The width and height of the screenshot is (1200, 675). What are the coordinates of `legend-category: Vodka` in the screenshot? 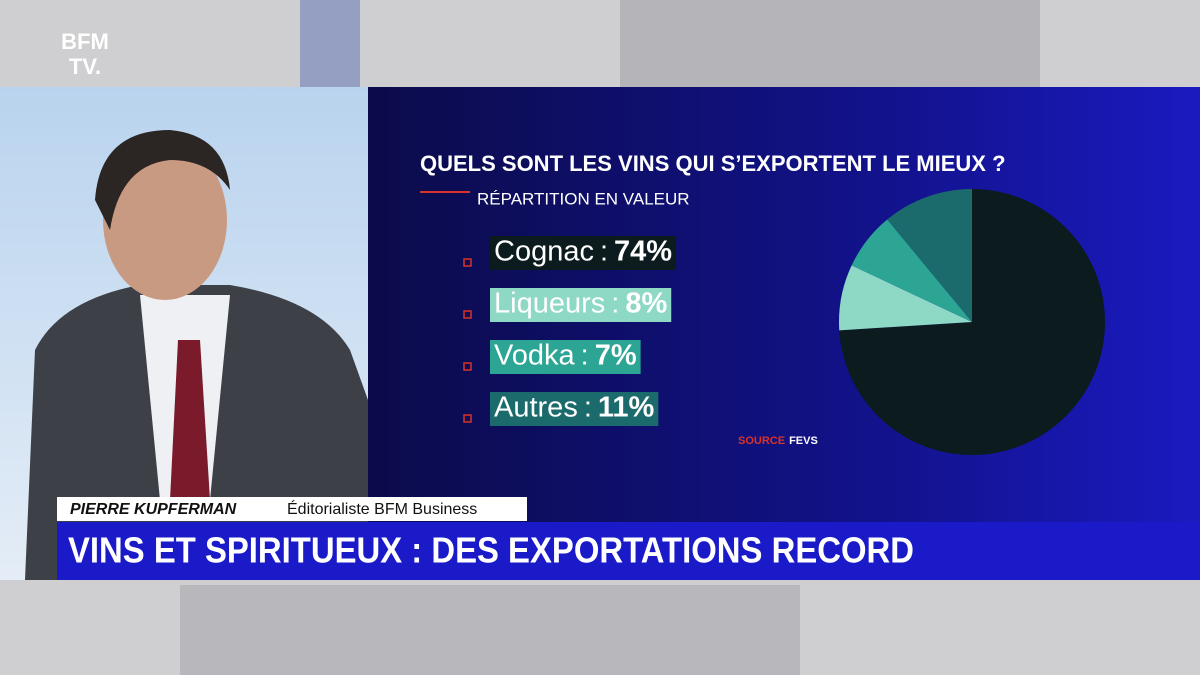 It's located at (534, 356).